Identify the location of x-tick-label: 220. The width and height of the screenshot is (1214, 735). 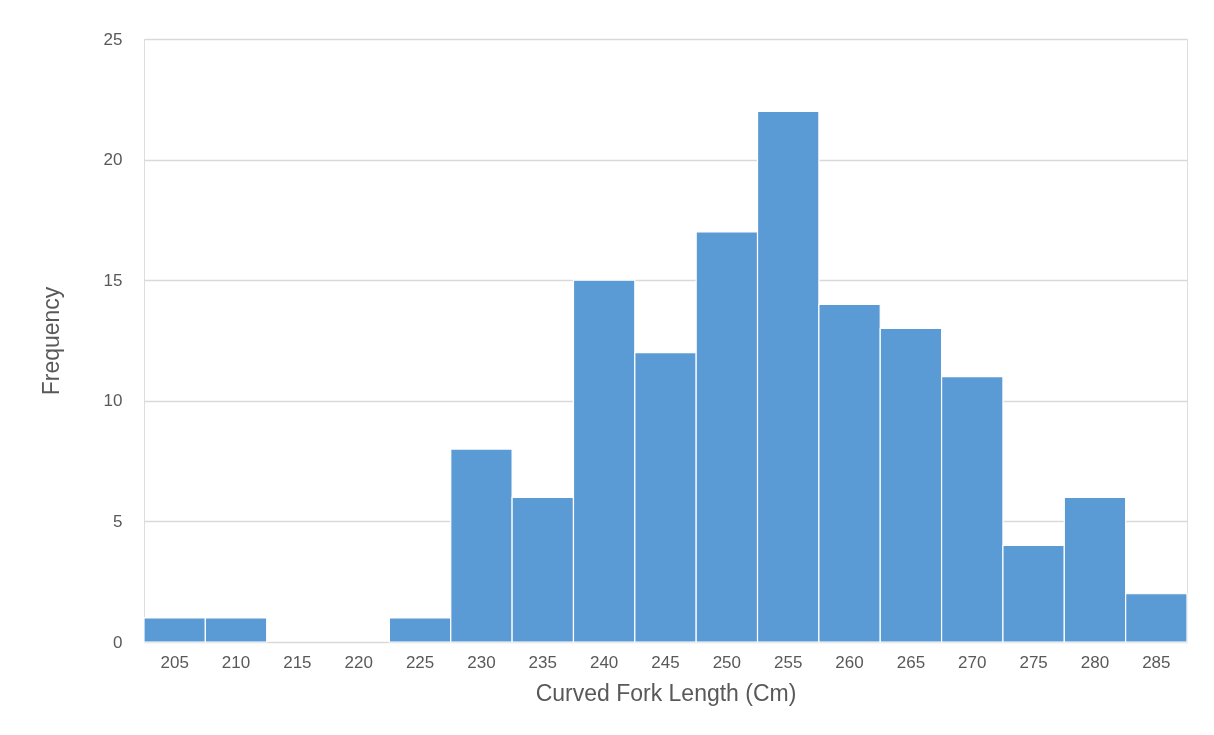
(358, 662).